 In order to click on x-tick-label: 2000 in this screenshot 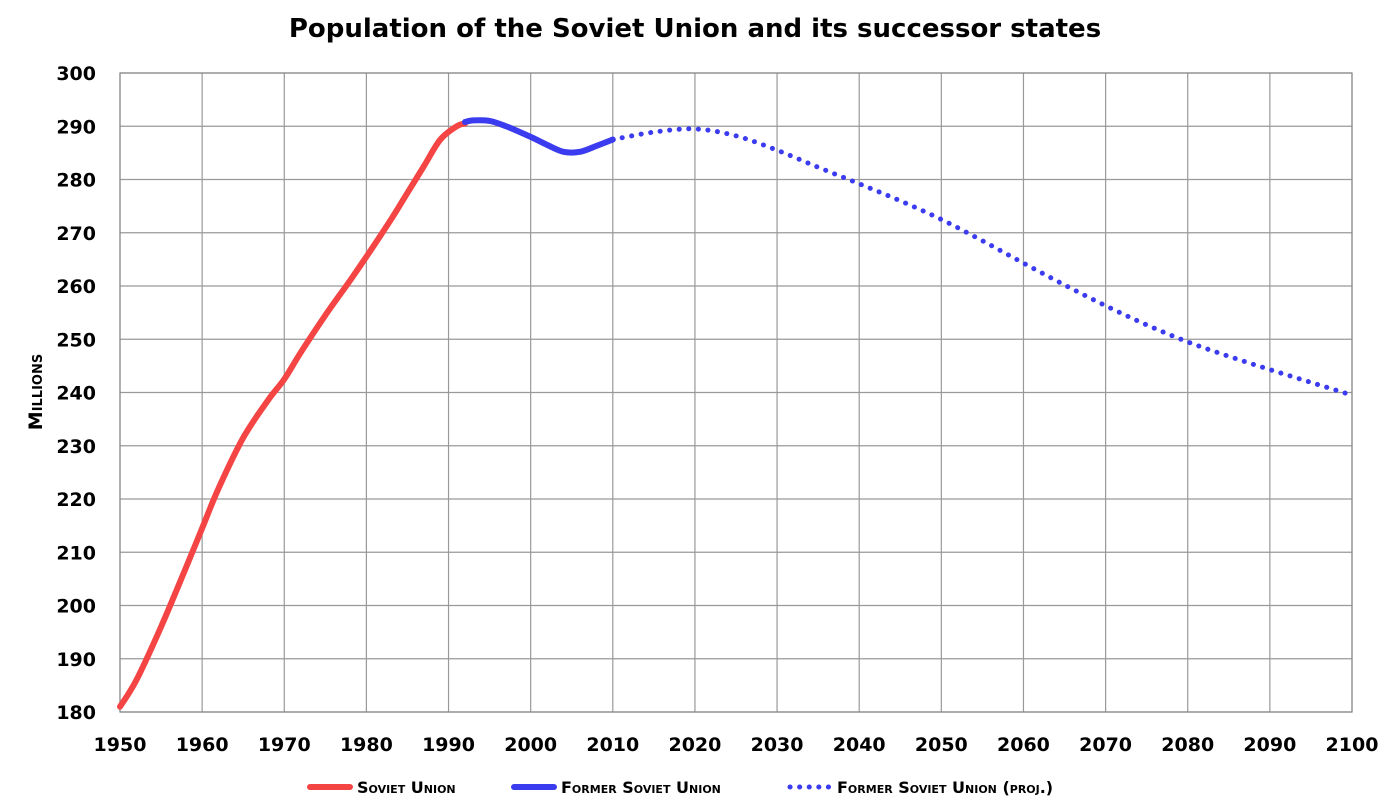, I will do `click(530, 745)`.